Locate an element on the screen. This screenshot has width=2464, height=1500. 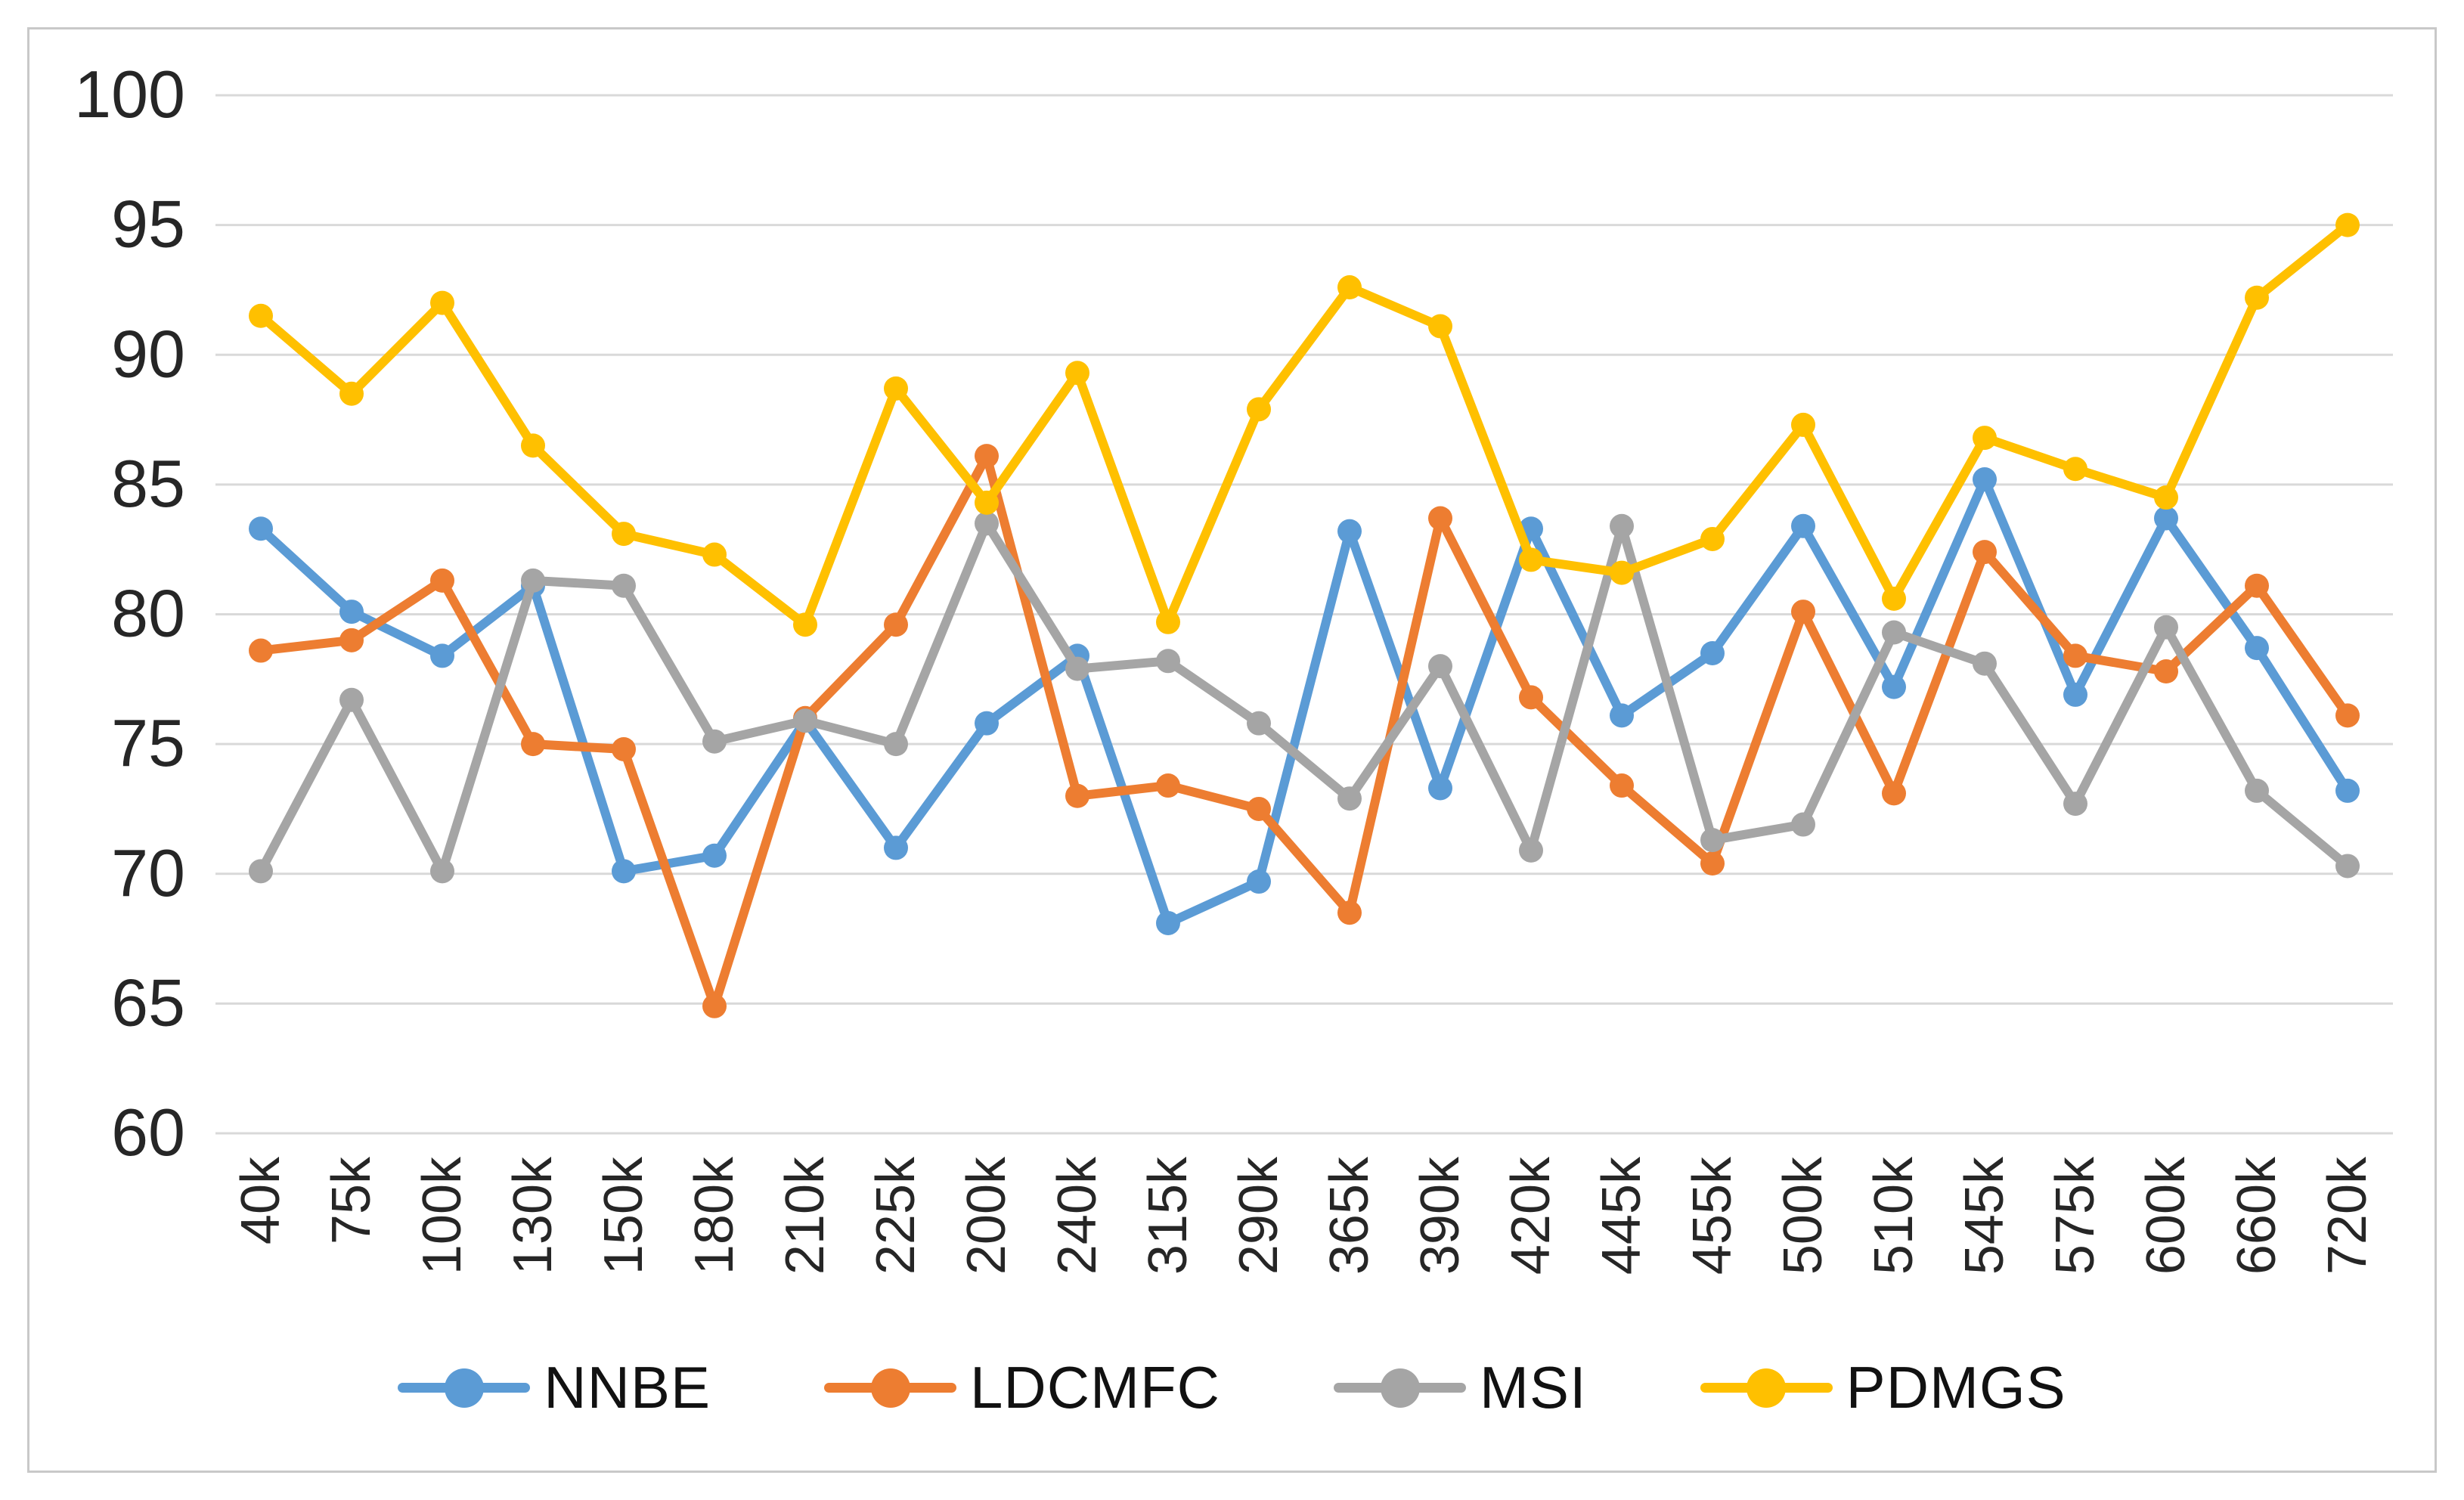
data-point-MSI-390k is located at coordinates (1440, 666).